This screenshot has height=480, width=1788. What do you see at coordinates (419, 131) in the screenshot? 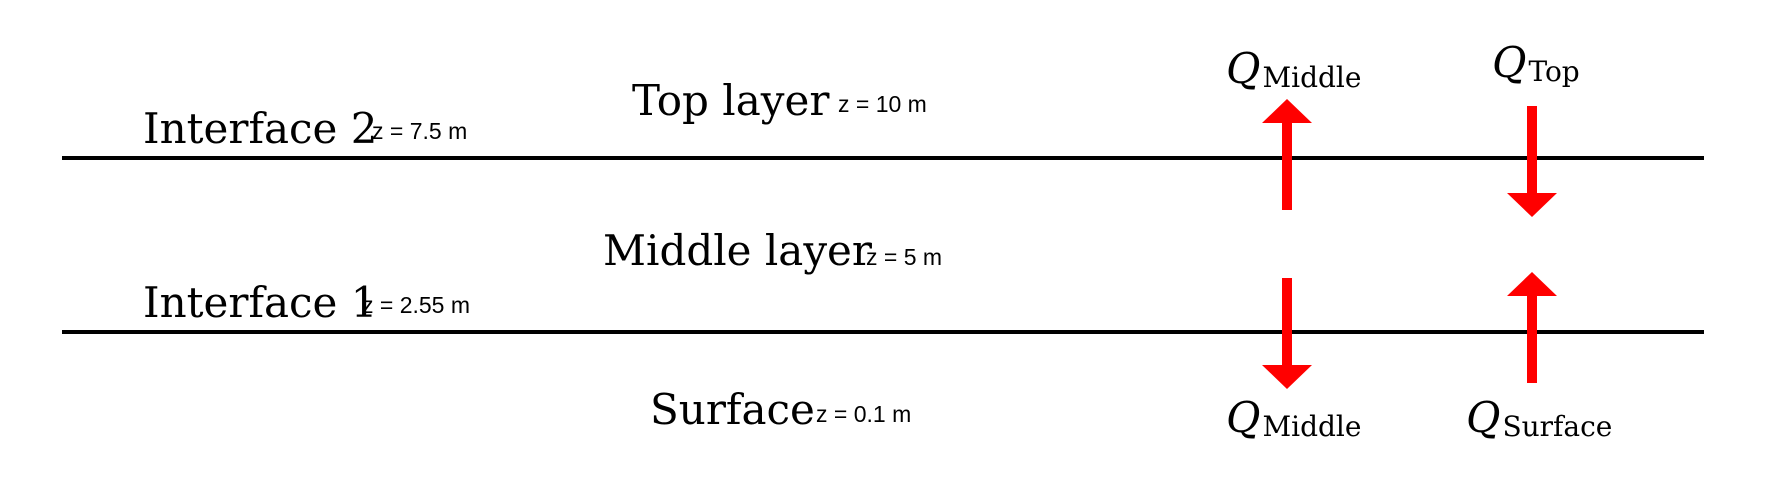
I see `interface-2-z: z = 7.5 m` at bounding box center [419, 131].